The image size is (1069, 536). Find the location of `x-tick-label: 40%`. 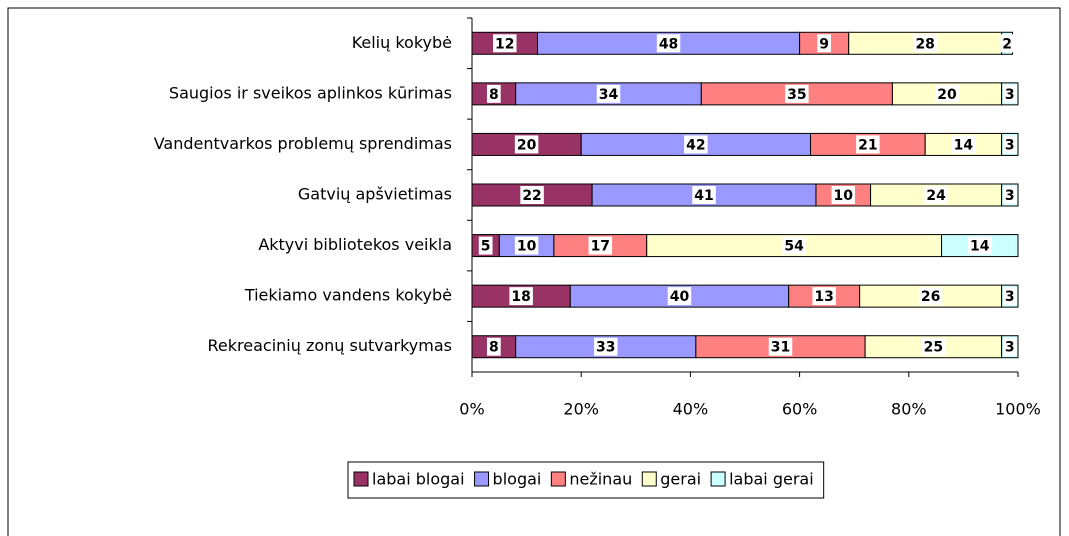

x-tick-label: 40% is located at coordinates (691, 409).